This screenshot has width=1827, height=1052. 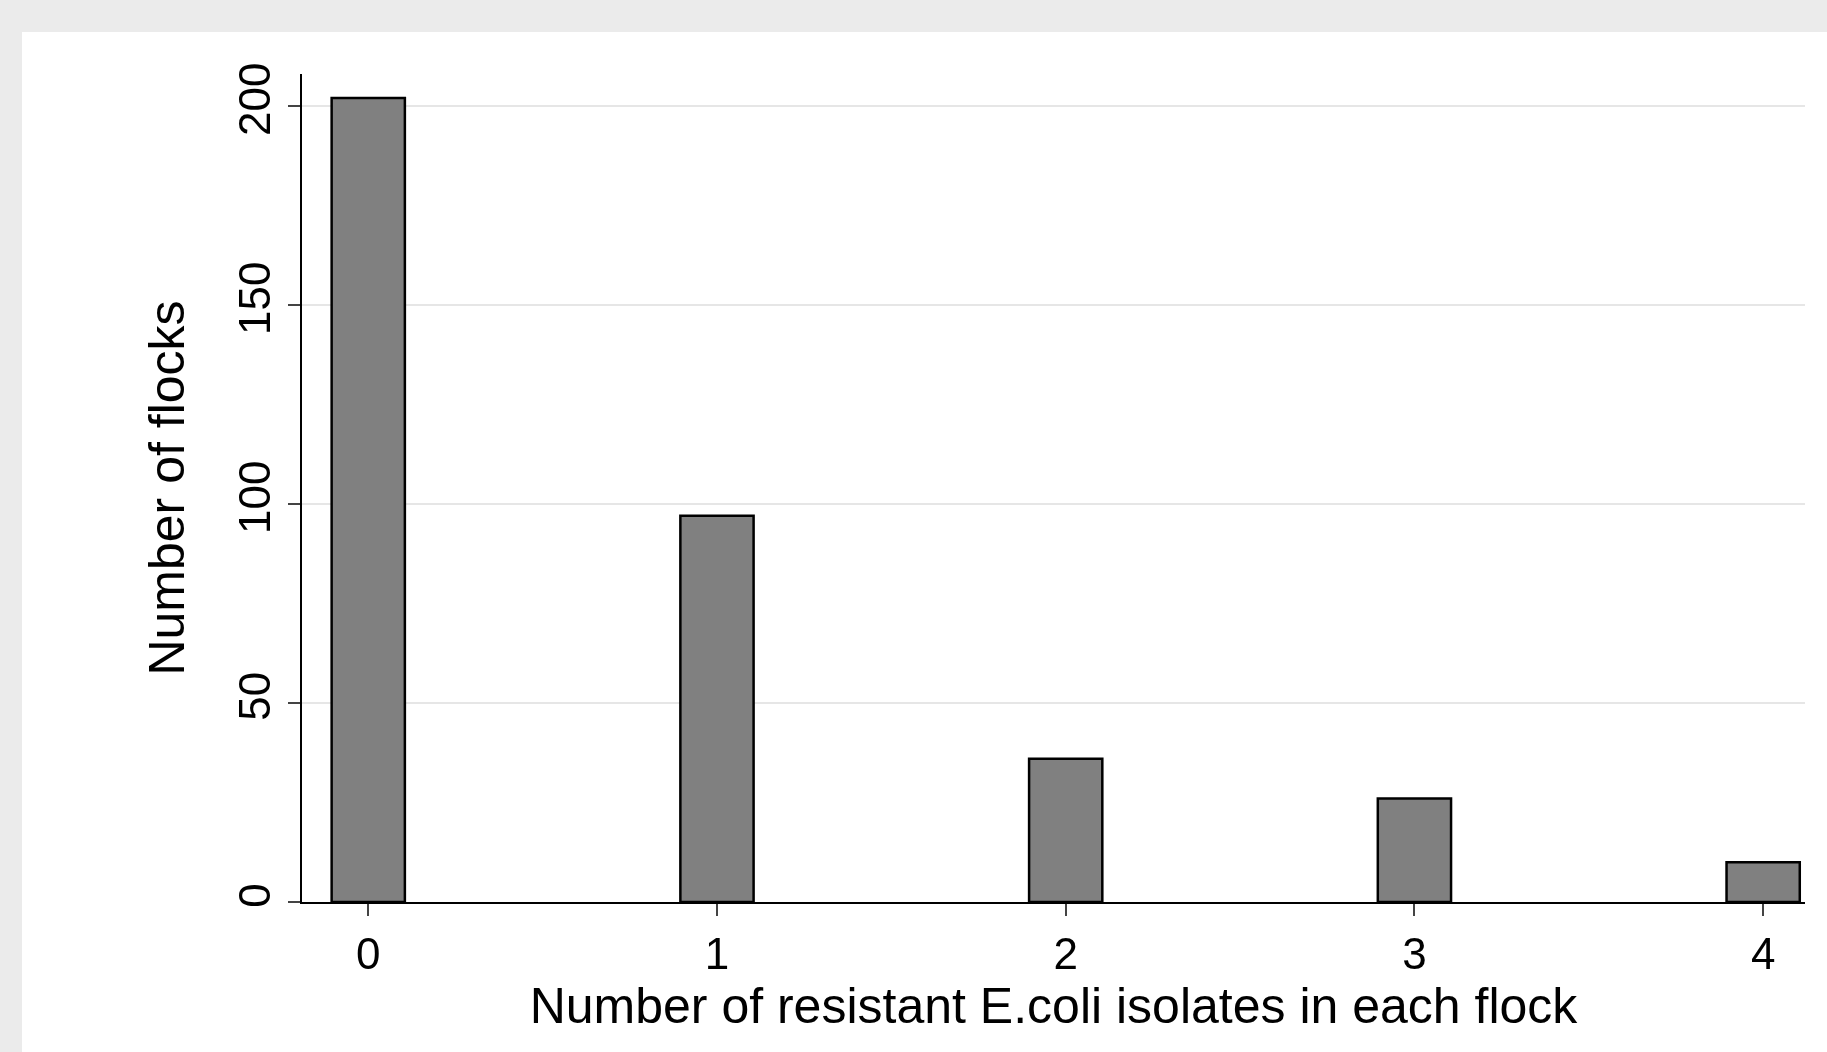 I want to click on x-tick-label: 2, so click(x=1065, y=953).